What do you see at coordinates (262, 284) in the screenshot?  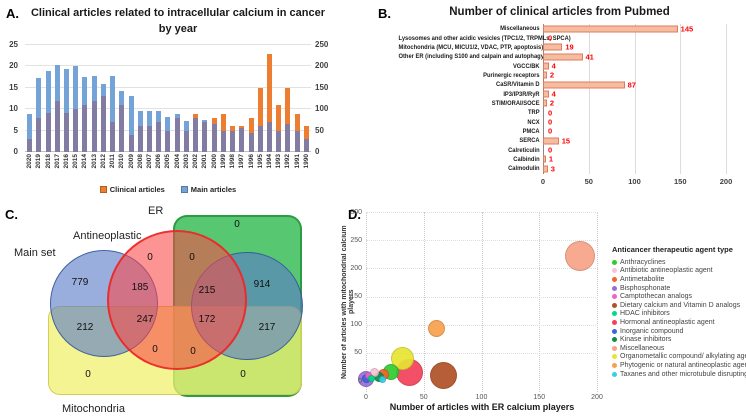 I see `venn-value-main-er: 914` at bounding box center [262, 284].